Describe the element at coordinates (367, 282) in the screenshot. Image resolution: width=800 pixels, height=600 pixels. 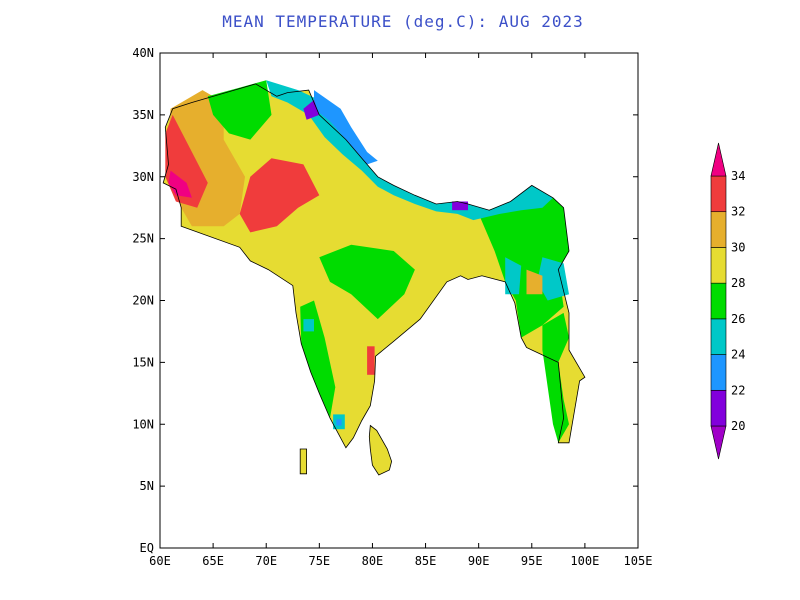
I see `temperature-region-central-india` at that location.